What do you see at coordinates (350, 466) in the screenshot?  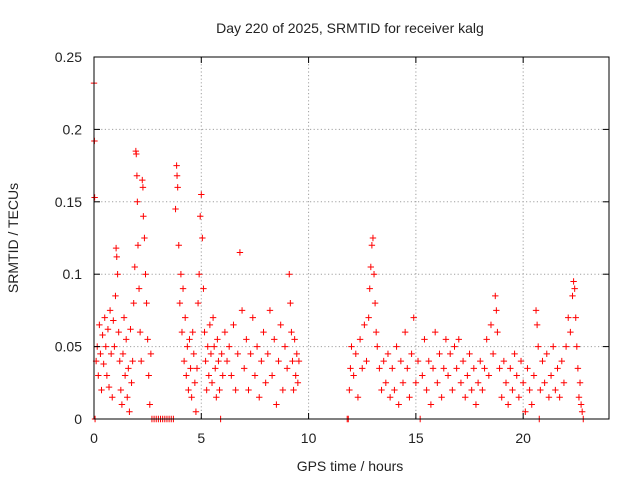 I see `x-axis-label: GPS time / hours` at bounding box center [350, 466].